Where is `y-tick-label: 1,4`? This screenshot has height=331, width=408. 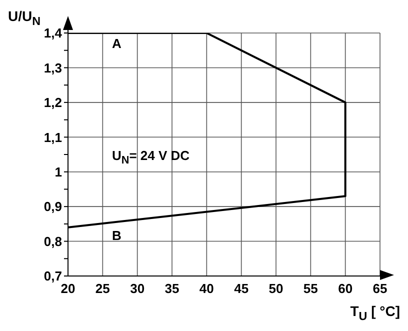
y-tick-label: 1,4 is located at coordinates (53, 33).